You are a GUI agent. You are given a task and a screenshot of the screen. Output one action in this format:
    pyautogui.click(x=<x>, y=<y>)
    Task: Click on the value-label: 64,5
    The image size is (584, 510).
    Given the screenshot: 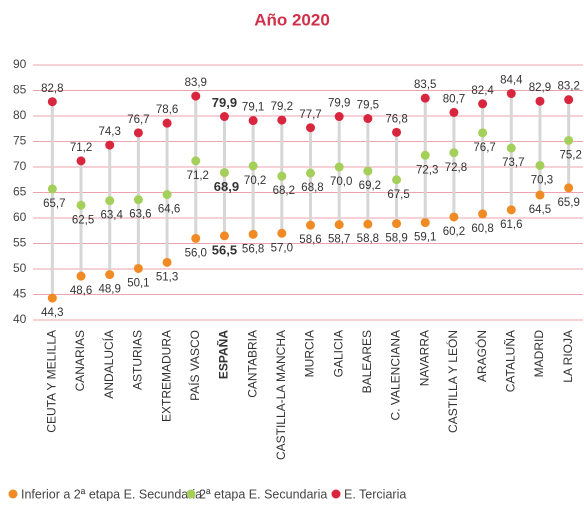 What is the action you would take?
    pyautogui.click(x=540, y=210)
    